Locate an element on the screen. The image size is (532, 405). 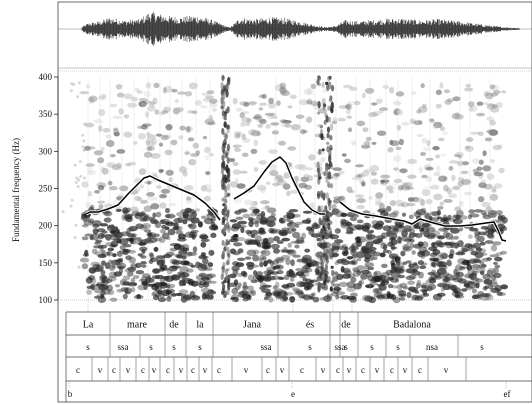
word-label: és is located at coordinates (310, 325).